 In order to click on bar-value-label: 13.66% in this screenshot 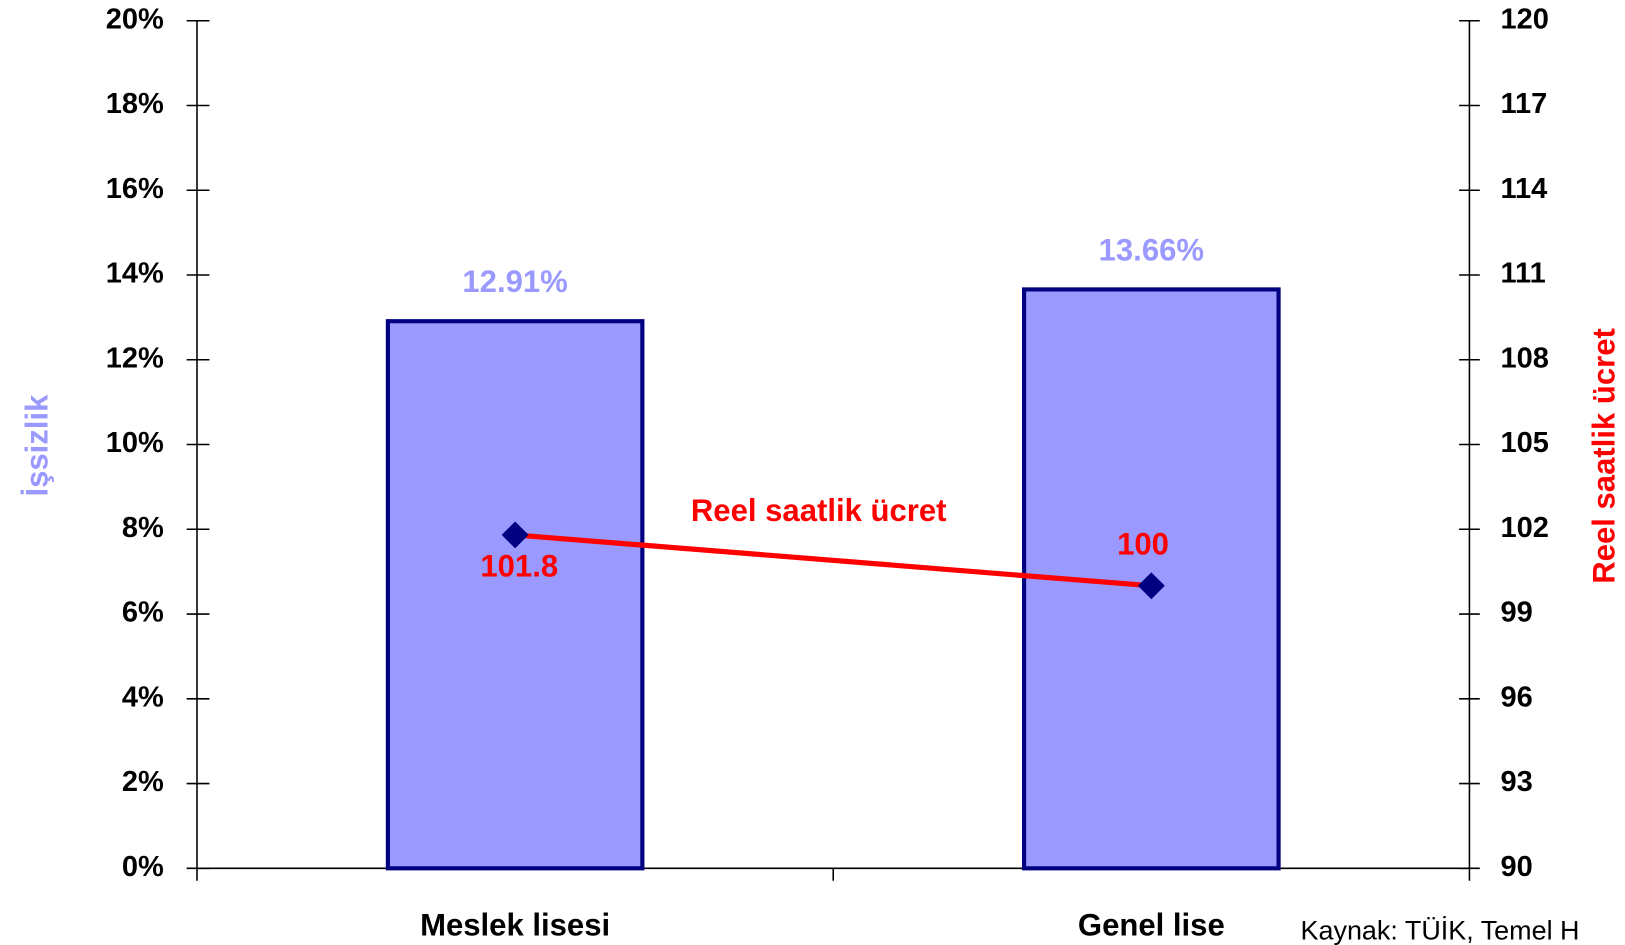, I will do `click(1151, 249)`.